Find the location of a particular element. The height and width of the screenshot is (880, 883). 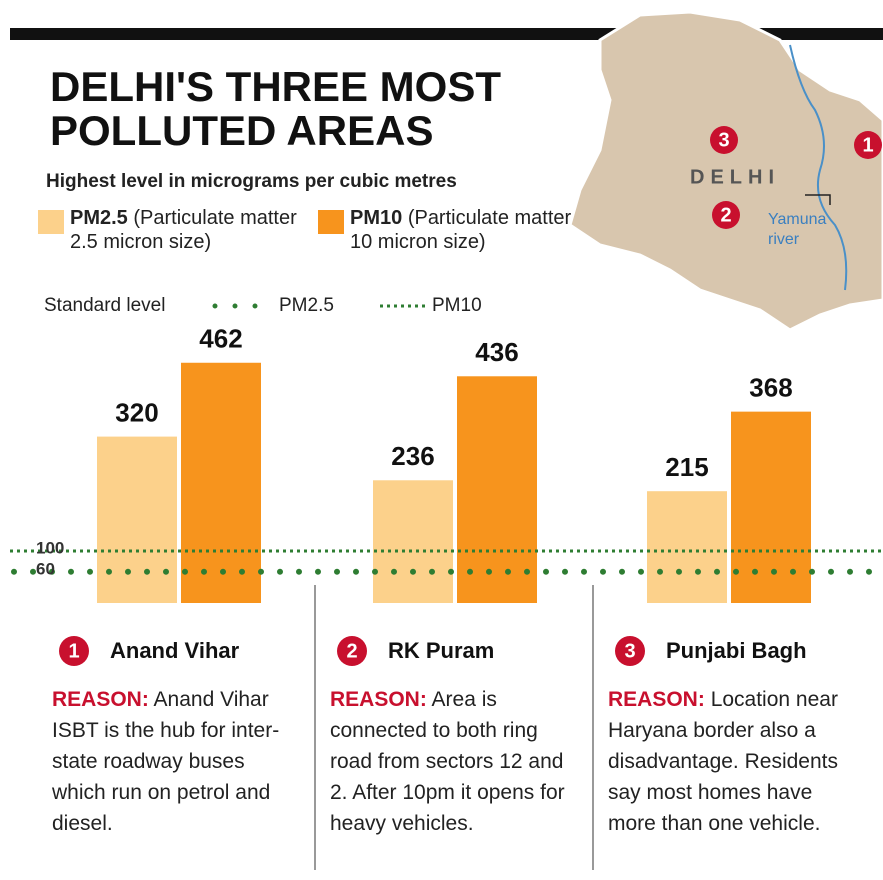

category-label: Punjabi Bagh is located at coordinates (736, 650).